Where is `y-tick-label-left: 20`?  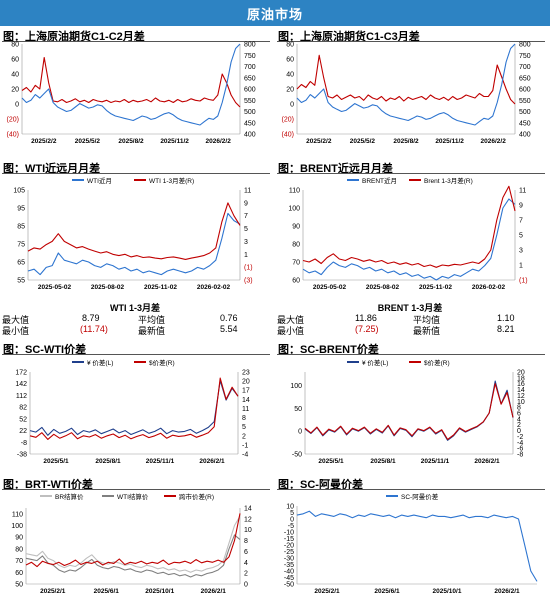
y-tick-label-left: 20 is located at coordinates (15, 90).